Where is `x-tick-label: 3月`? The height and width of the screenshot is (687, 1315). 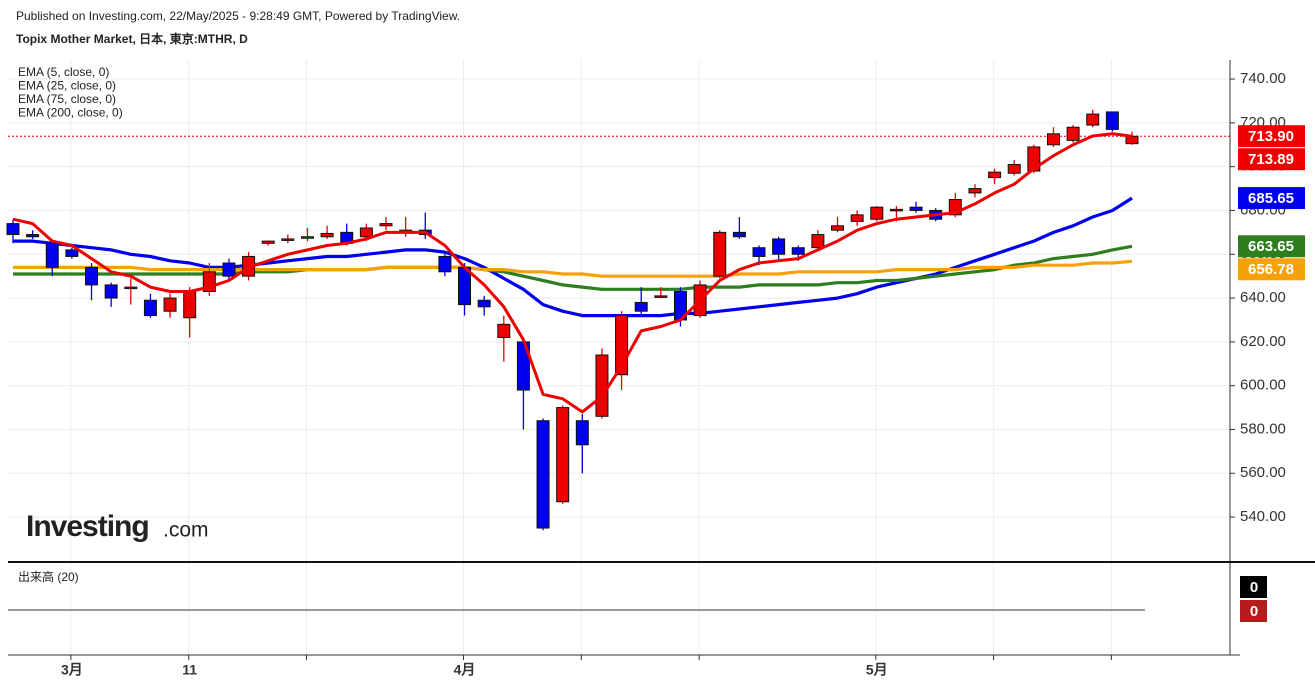
x-tick-label: 3月 is located at coordinates (72, 670).